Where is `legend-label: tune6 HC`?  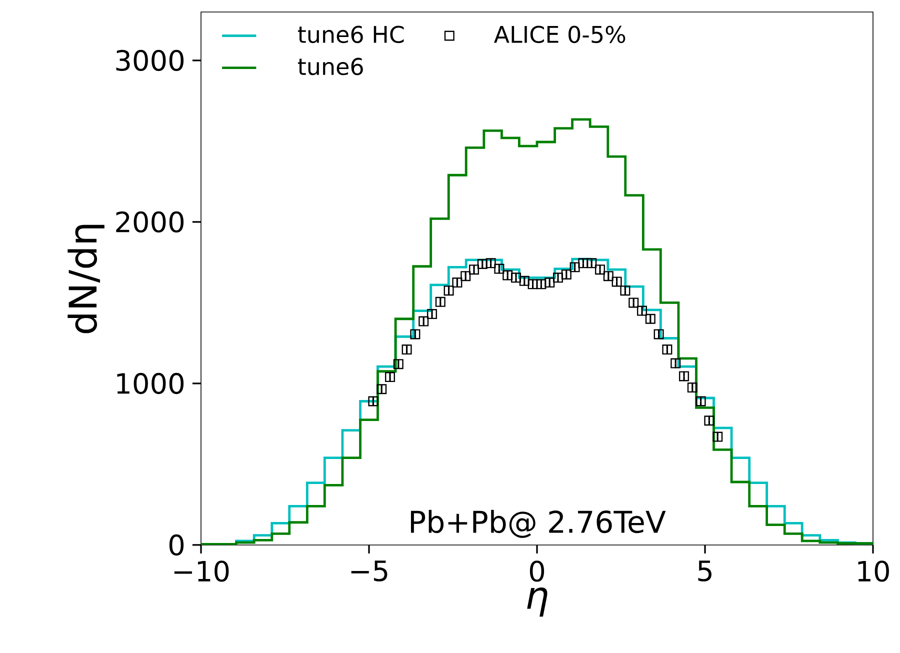
legend-label: tune6 HC is located at coordinates (351, 35).